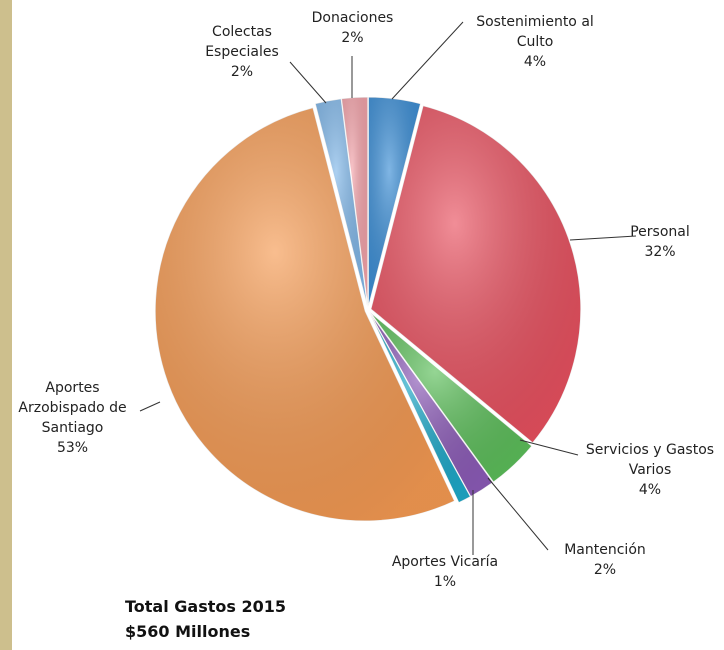 The image size is (724, 650). What do you see at coordinates (205, 606) in the screenshot?
I see `annotation: Total Gastos 2015` at bounding box center [205, 606].